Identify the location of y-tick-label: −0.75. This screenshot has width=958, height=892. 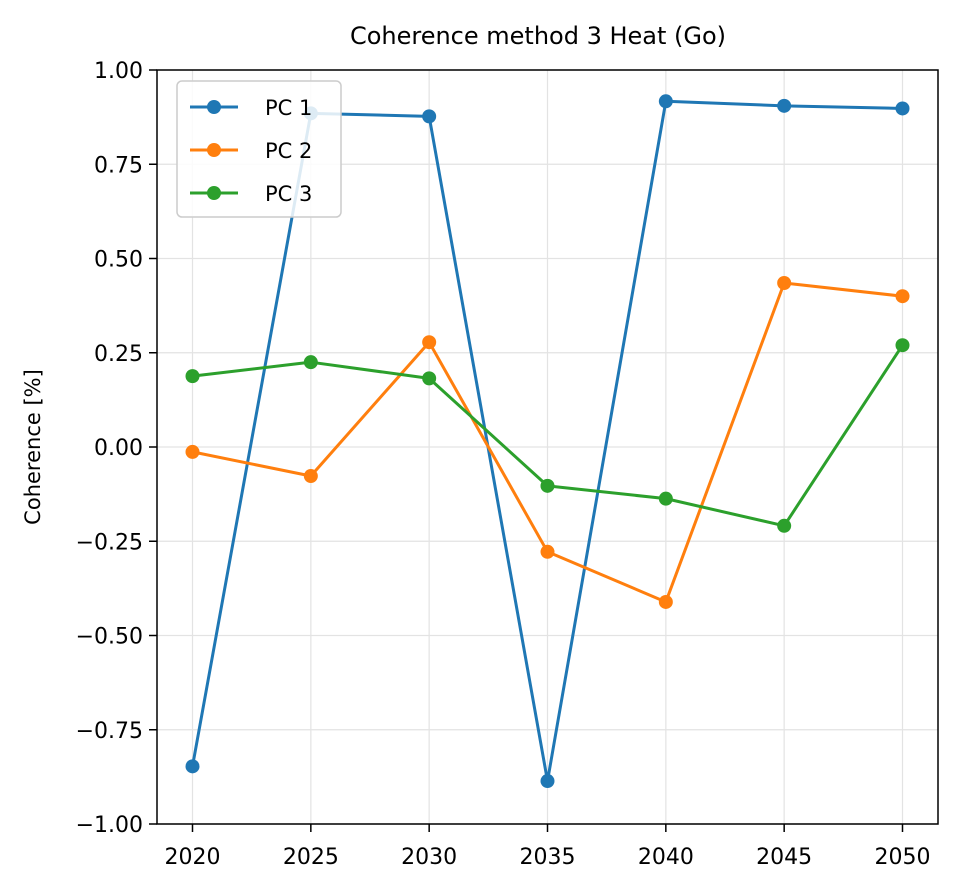
(109, 731).